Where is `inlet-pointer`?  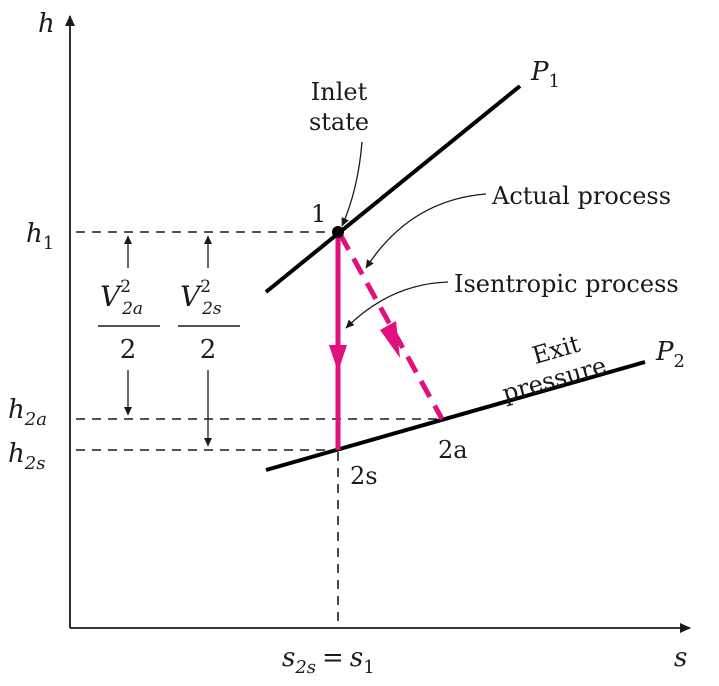 inlet-pointer is located at coordinates (352, 184).